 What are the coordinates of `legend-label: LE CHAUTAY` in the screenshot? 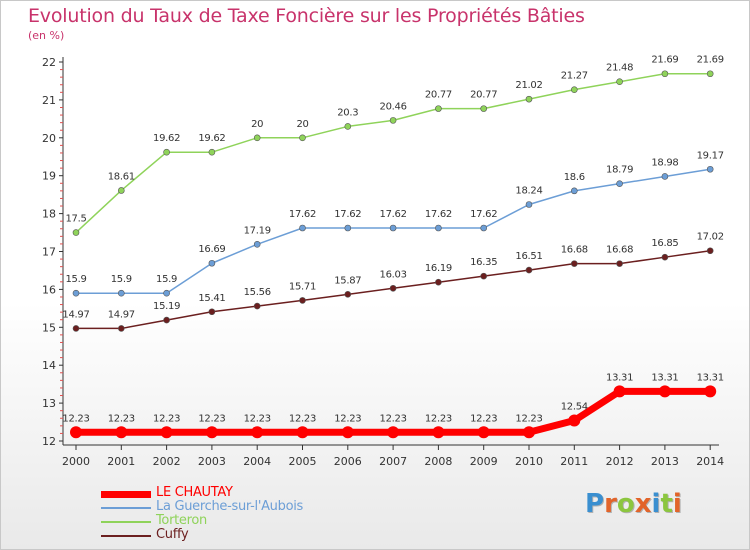 It's located at (194, 492).